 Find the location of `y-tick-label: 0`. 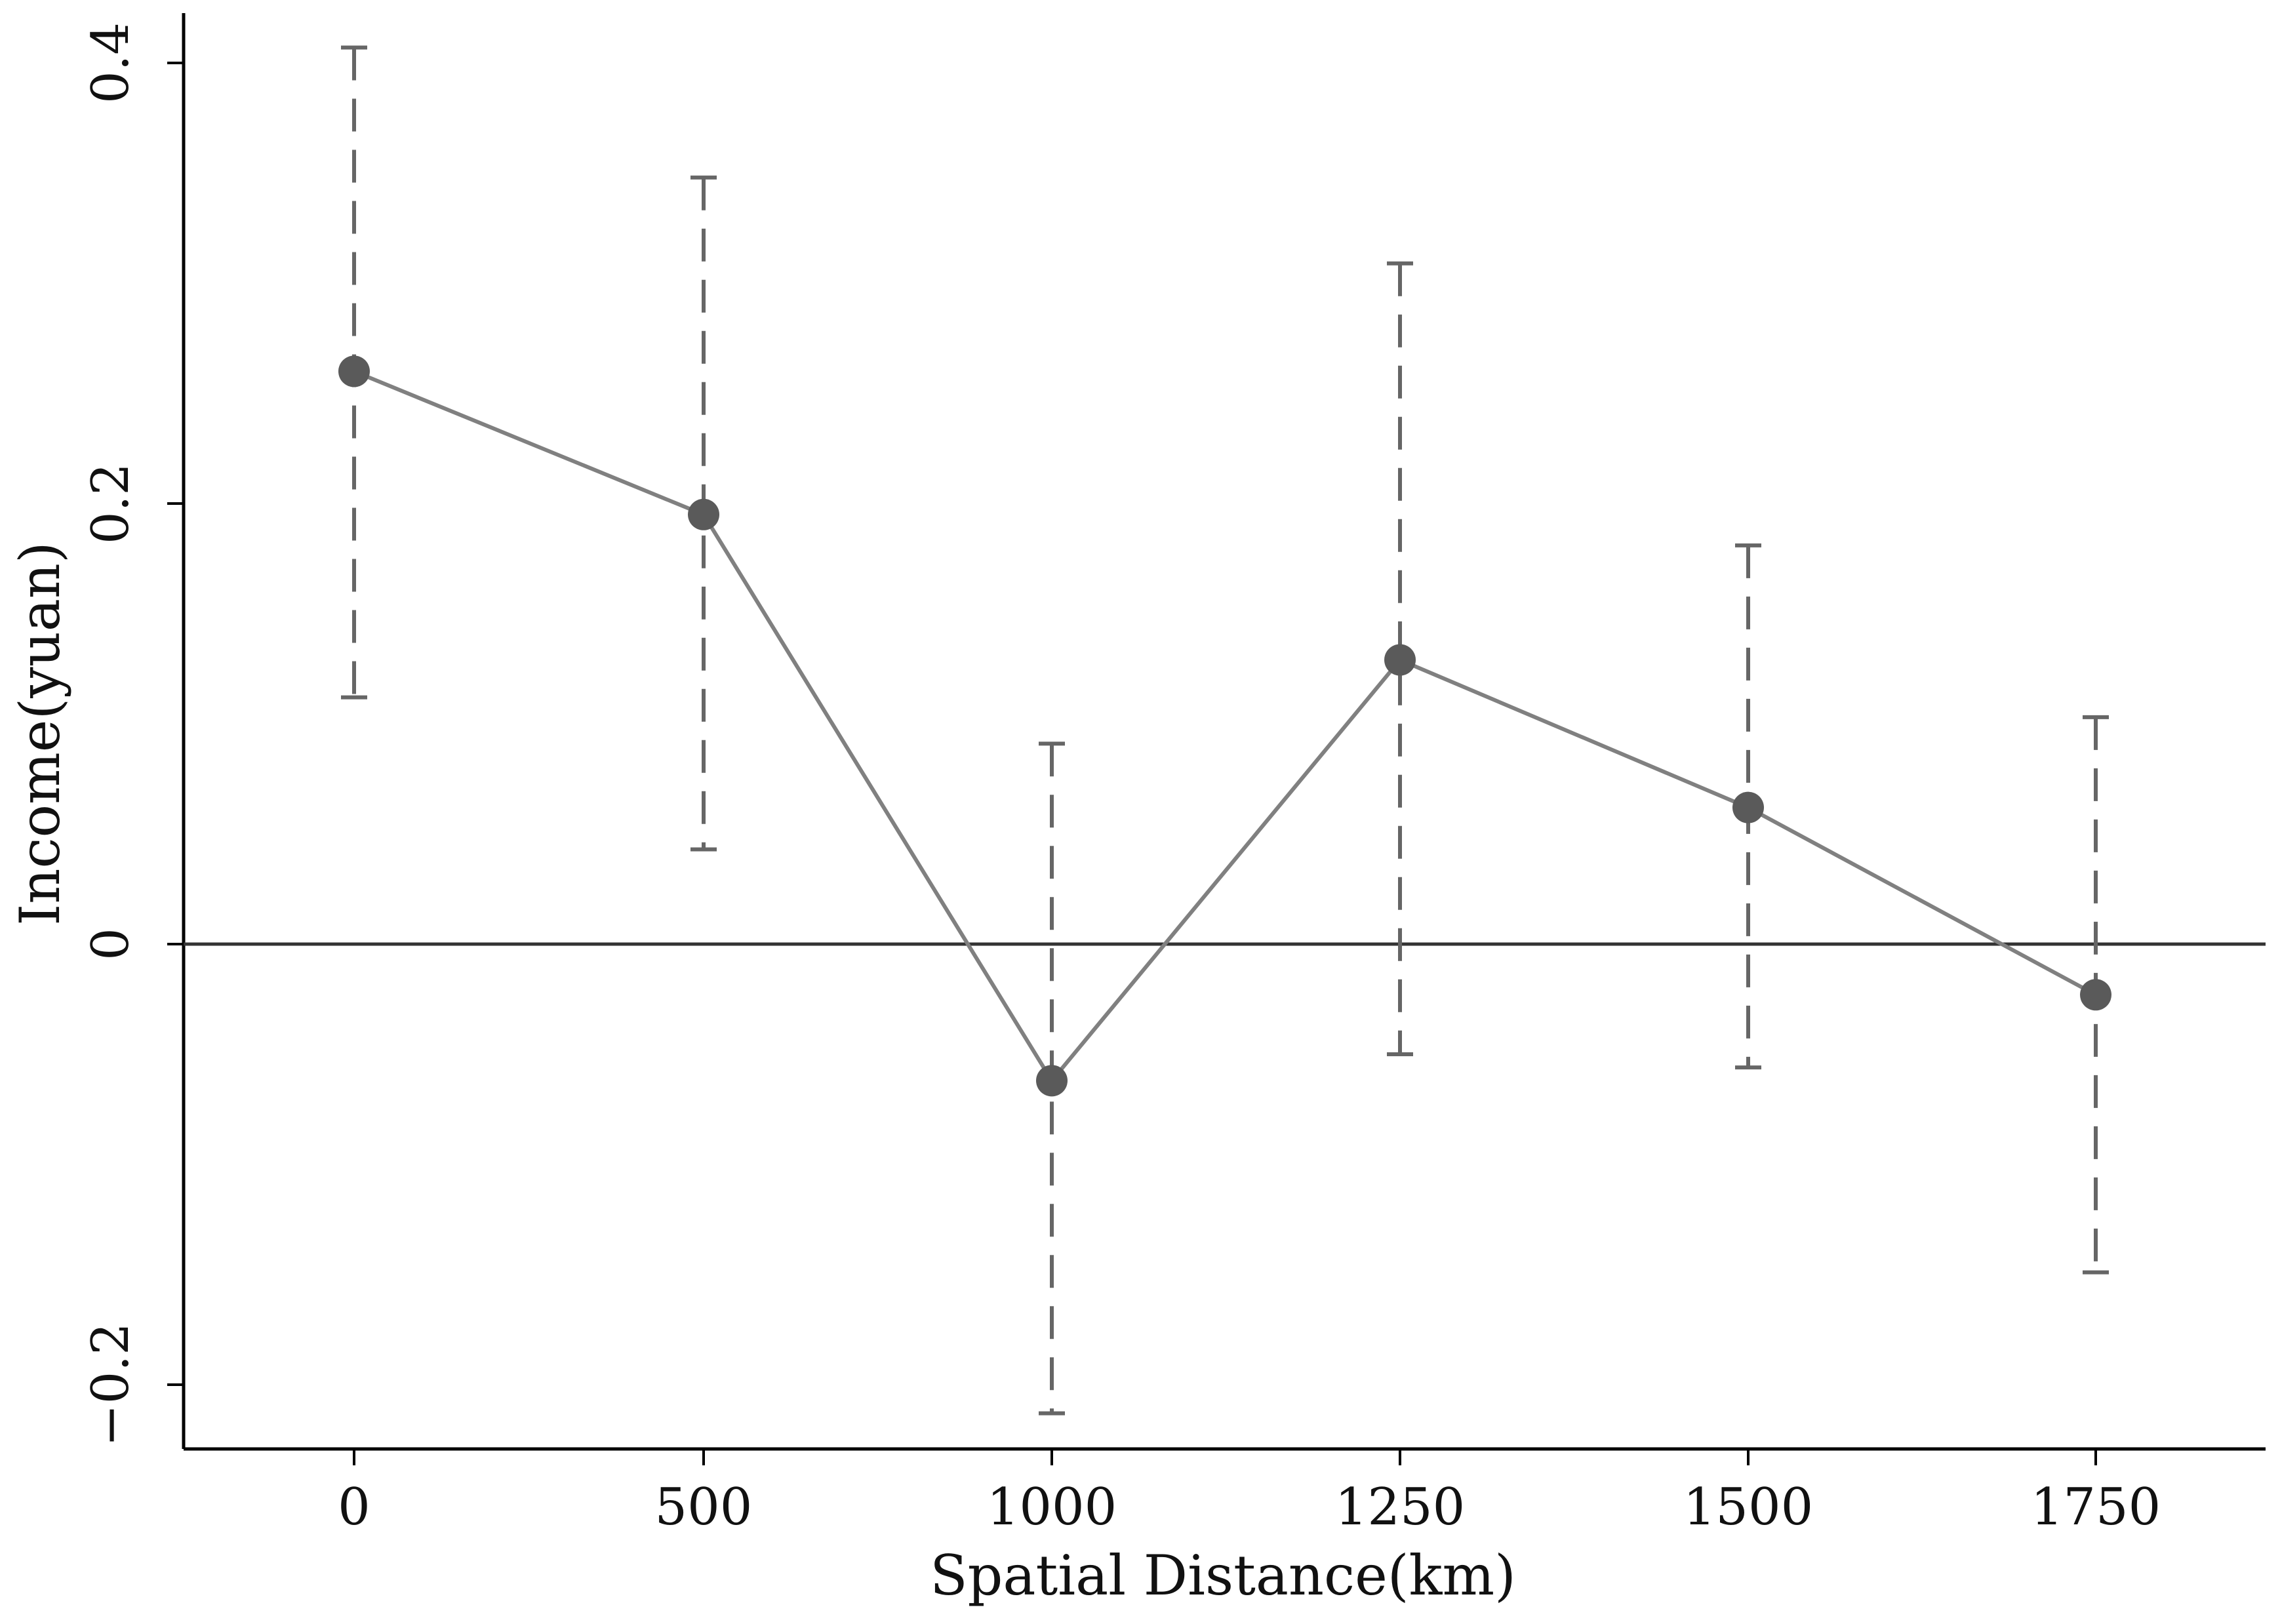

y-tick-label: 0 is located at coordinates (110, 944).